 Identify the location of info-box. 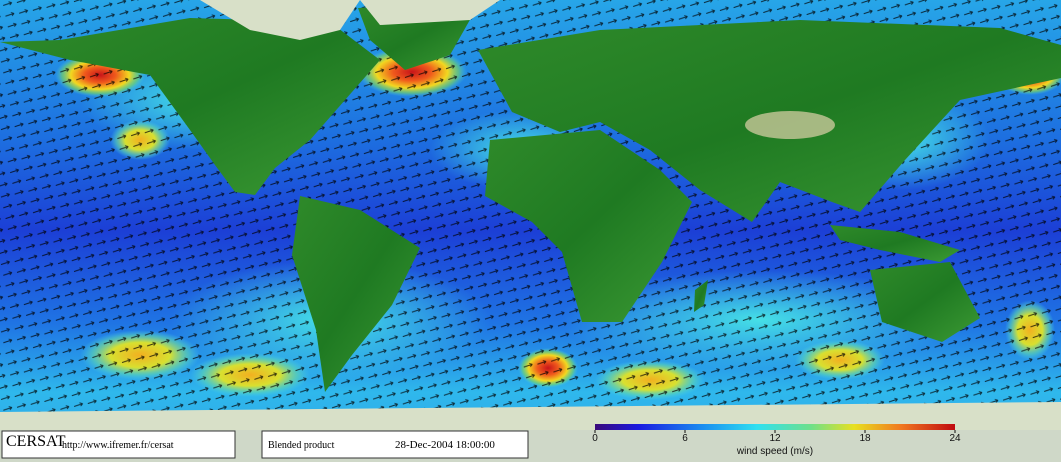
(395, 444).